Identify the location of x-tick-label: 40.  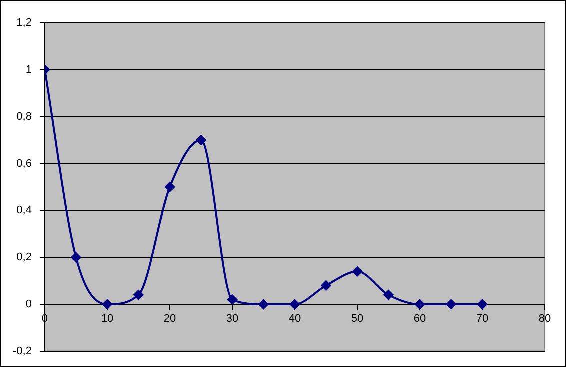
(295, 319).